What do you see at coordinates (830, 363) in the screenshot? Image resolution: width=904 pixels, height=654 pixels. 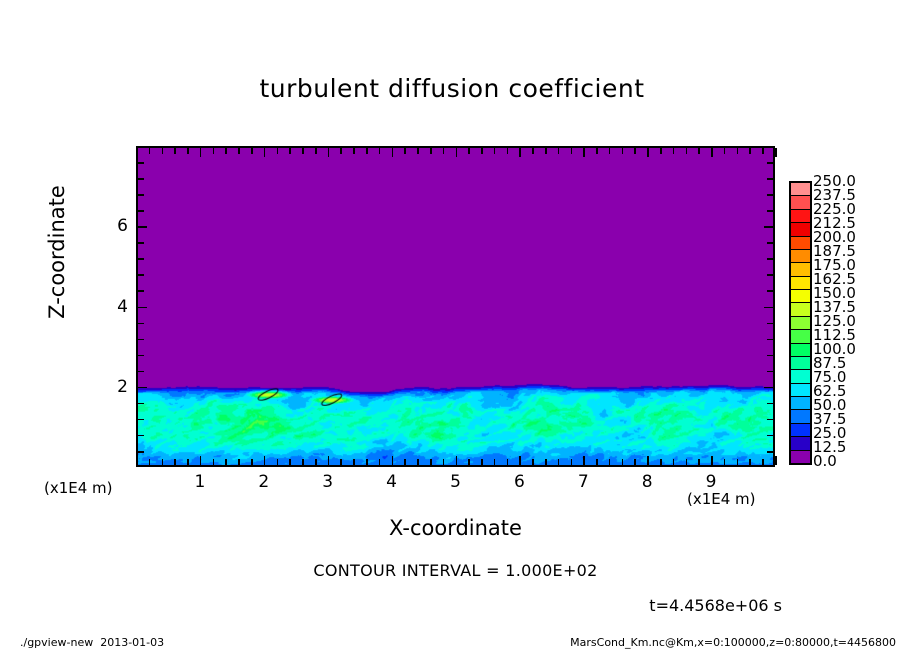 I see `colorbar-label: 87.5` at bounding box center [830, 363].